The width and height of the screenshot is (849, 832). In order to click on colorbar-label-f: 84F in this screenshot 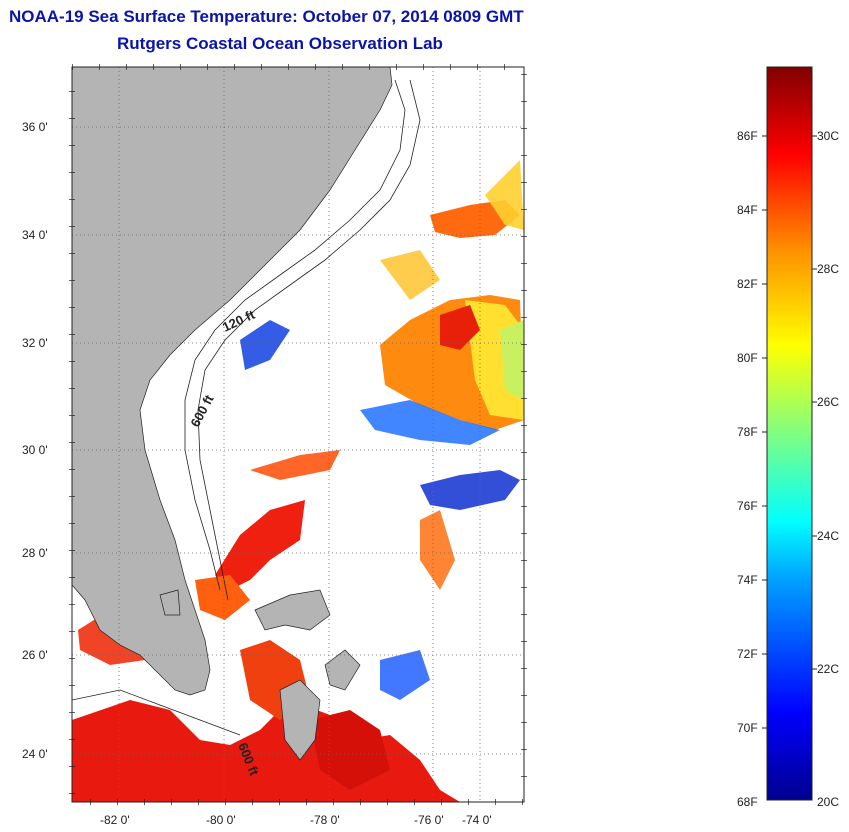, I will do `click(747, 210)`.